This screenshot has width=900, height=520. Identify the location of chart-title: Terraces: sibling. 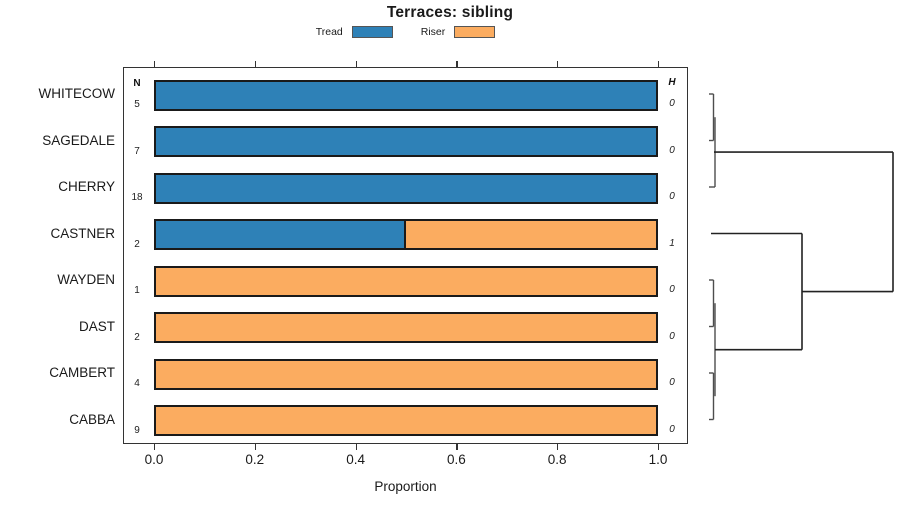
(450, 12).